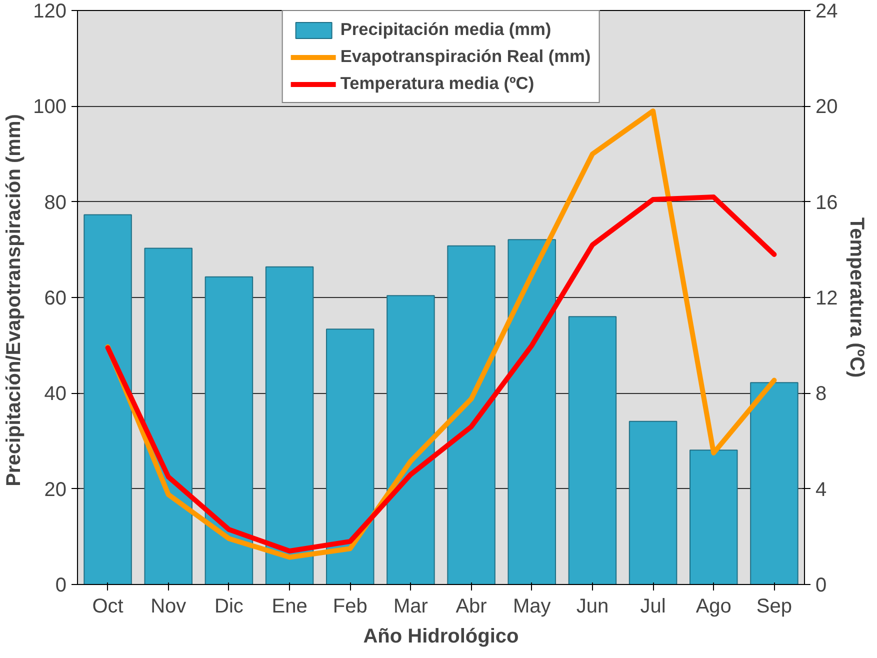 The width and height of the screenshot is (877, 658). What do you see at coordinates (350, 607) in the screenshot?
I see `x-tick-label: Feb` at bounding box center [350, 607].